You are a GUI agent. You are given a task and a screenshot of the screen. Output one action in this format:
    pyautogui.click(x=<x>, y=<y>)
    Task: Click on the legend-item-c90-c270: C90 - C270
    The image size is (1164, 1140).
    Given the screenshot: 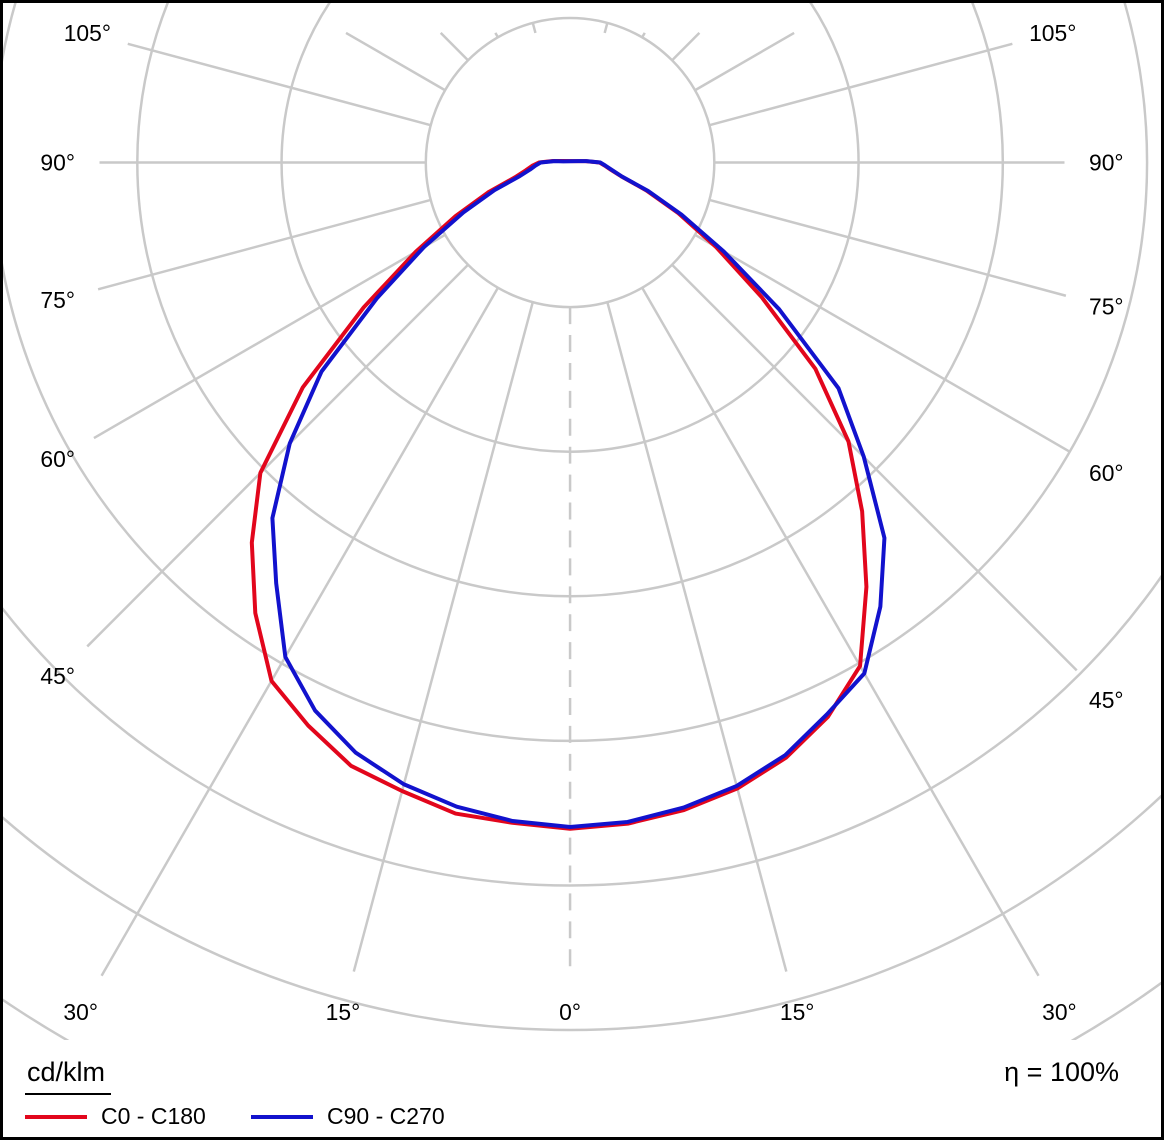 What is the action you would take?
    pyautogui.click(x=359, y=1120)
    